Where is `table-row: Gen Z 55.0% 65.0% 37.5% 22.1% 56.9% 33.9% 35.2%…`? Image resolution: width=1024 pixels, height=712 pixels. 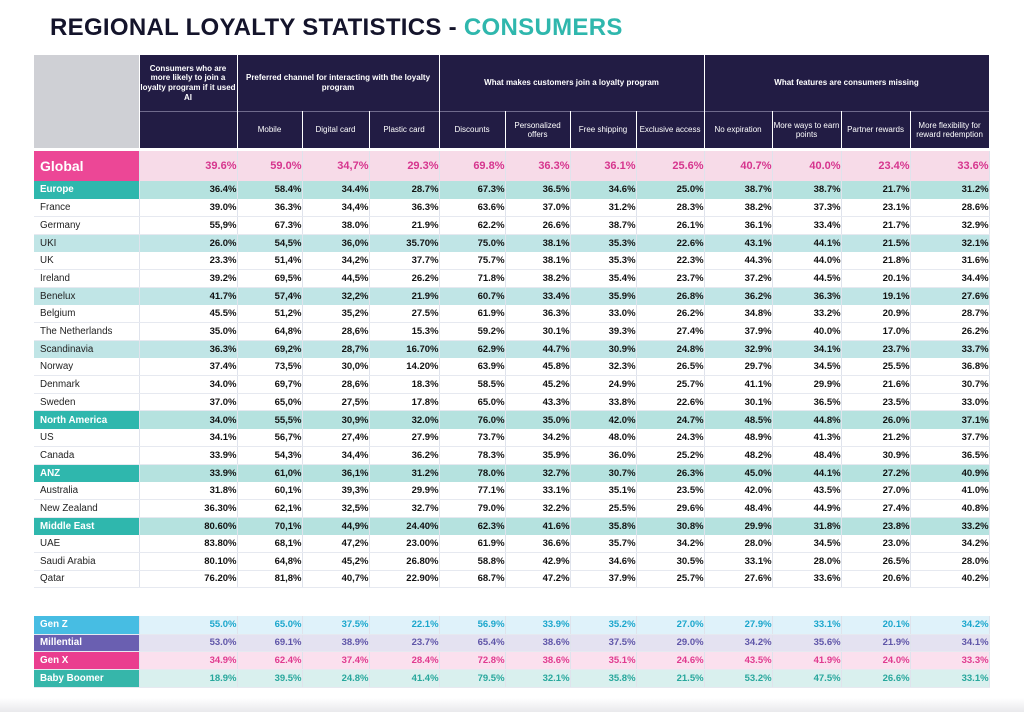 table-row: Gen Z 55.0% 65.0% 37.5% 22.1% 56.9% 33.9% 35.2%… is located at coordinates (512, 625).